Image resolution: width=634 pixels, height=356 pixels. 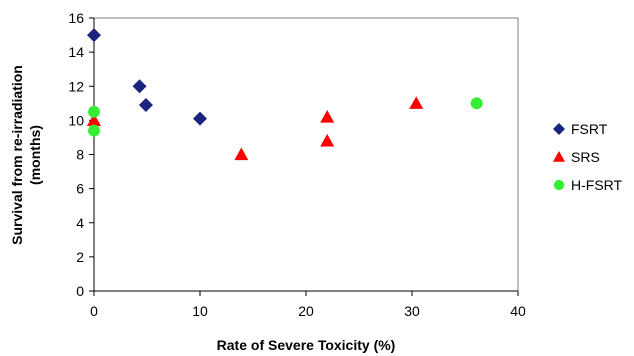 I want to click on y-tick-label: 4, so click(x=80, y=223).